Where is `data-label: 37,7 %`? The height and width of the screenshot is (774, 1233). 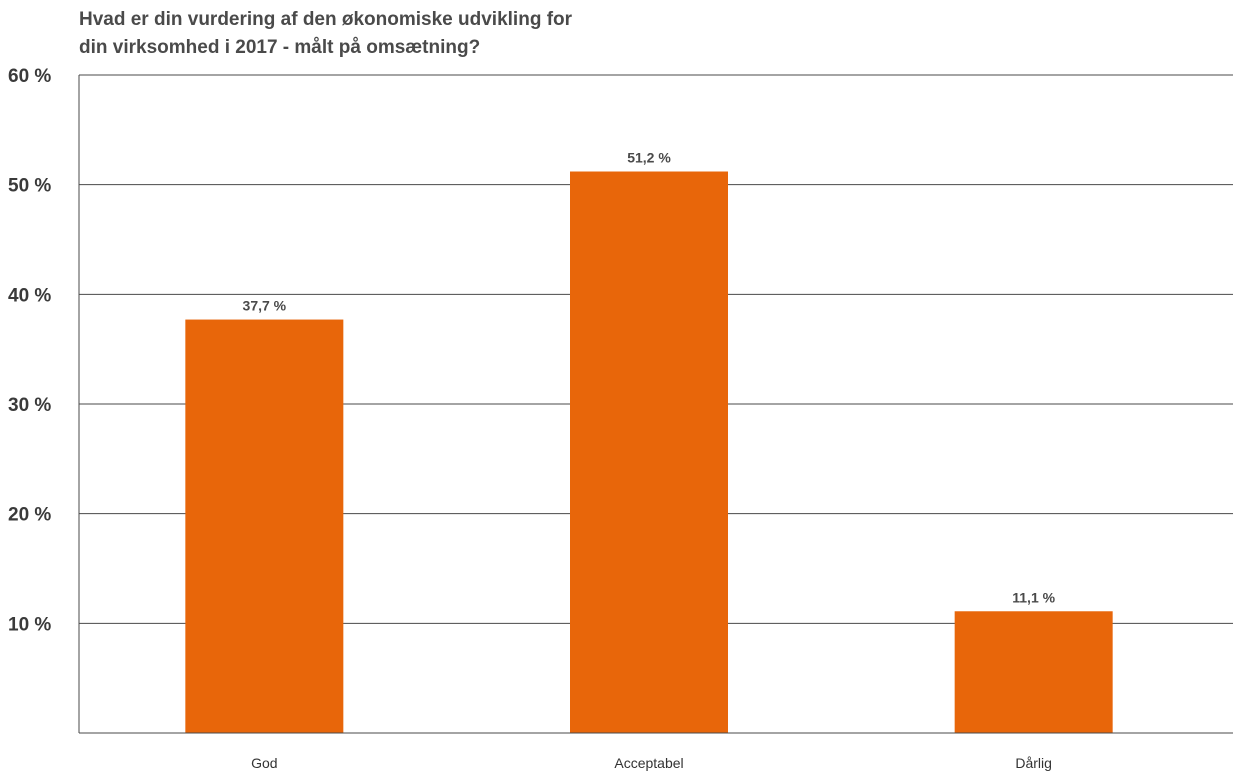 data-label: 37,7 % is located at coordinates (265, 306).